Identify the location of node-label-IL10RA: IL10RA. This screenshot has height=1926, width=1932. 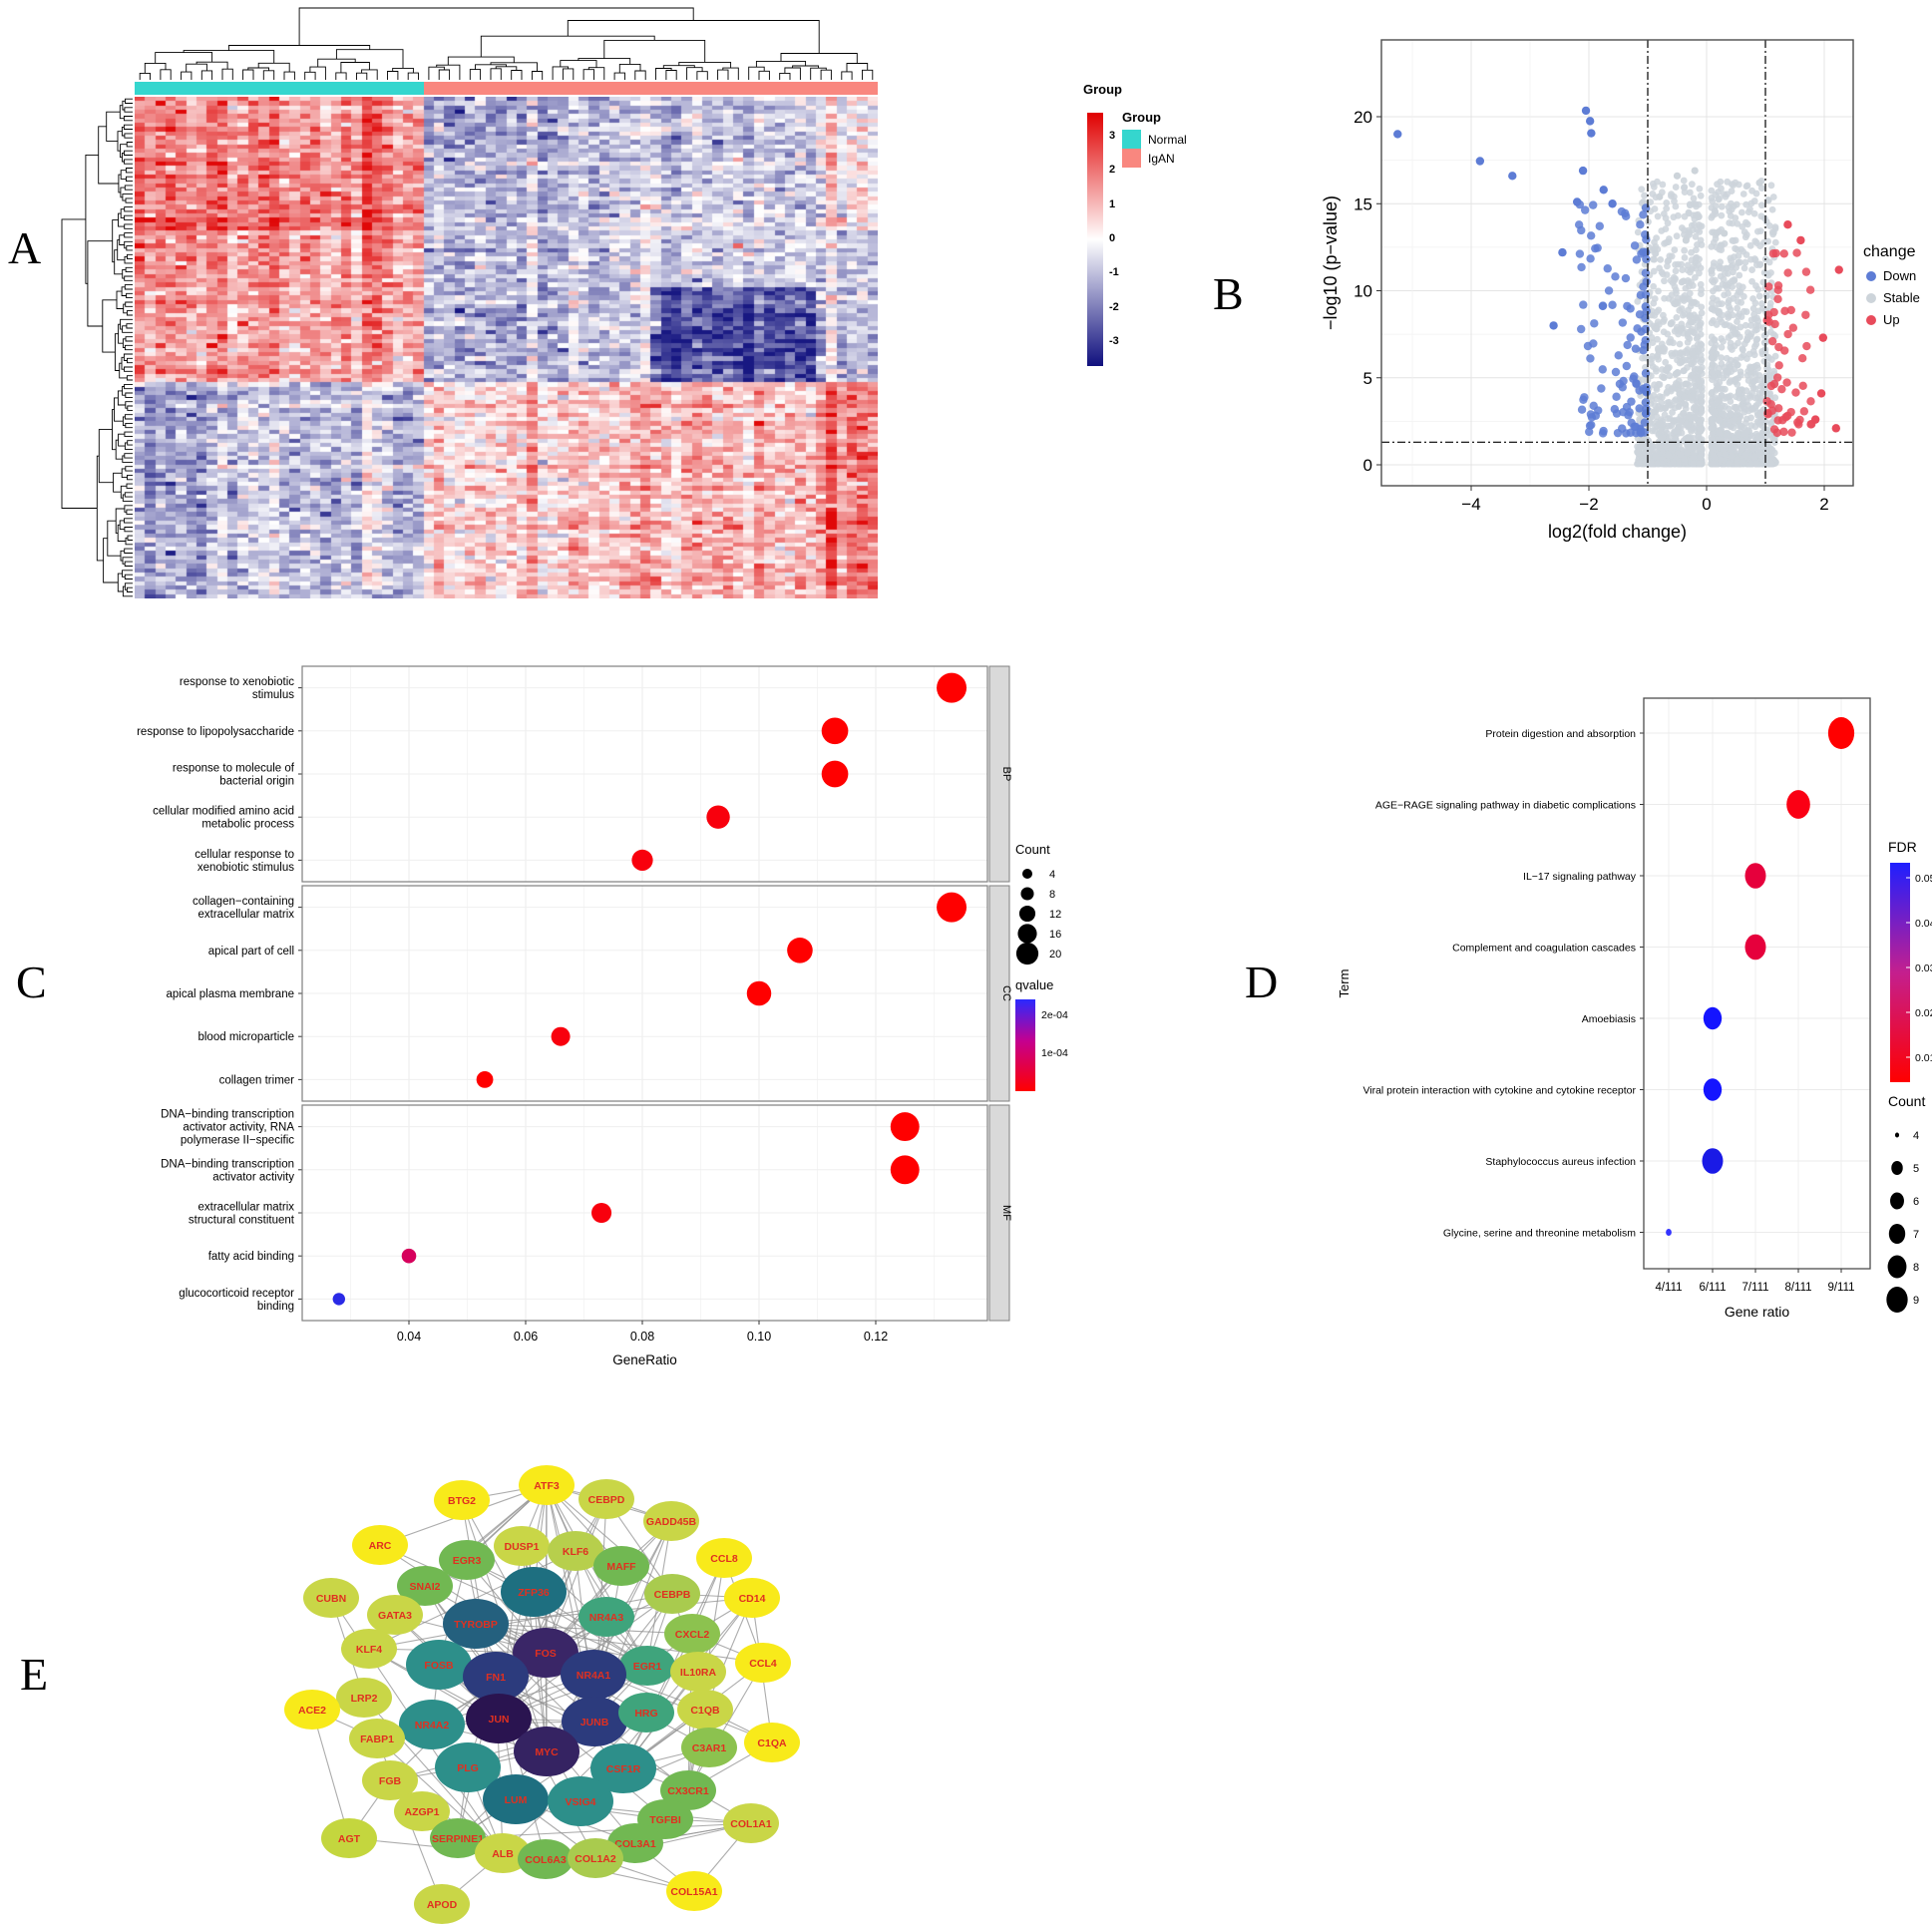
(699, 1673).